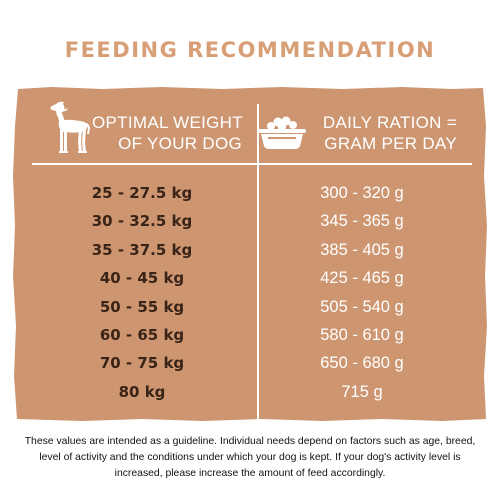  What do you see at coordinates (282, 132) in the screenshot?
I see `food-bowl-icon` at bounding box center [282, 132].